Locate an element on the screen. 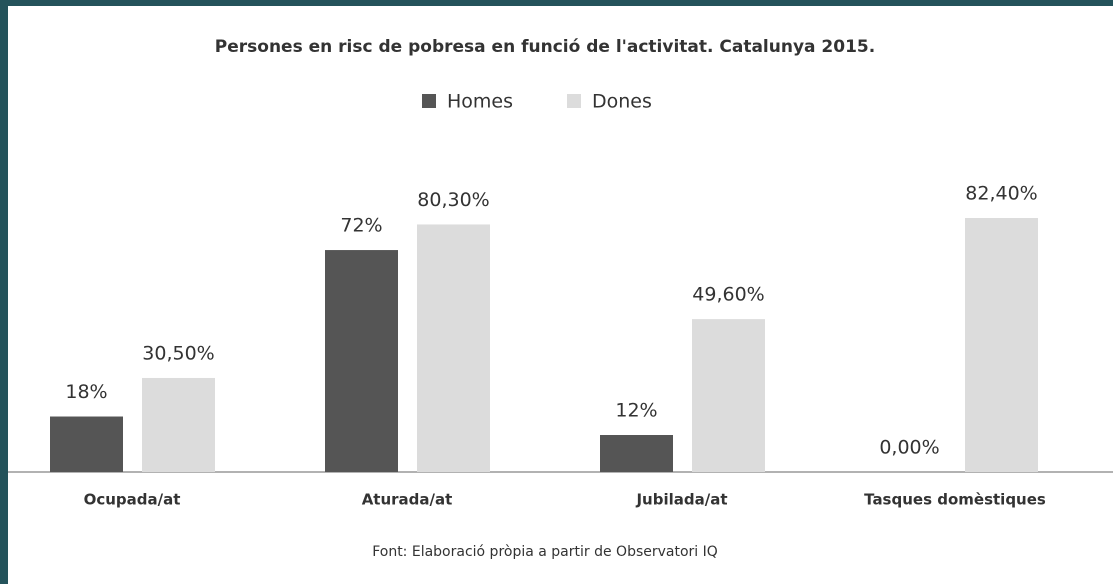 The width and height of the screenshot is (1113, 584). data-label: 80,30% is located at coordinates (453, 200).